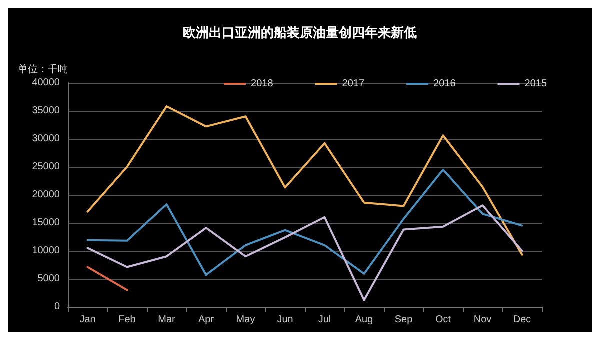  What do you see at coordinates (49, 279) in the screenshot?
I see `y-tick-label: 5000` at bounding box center [49, 279].